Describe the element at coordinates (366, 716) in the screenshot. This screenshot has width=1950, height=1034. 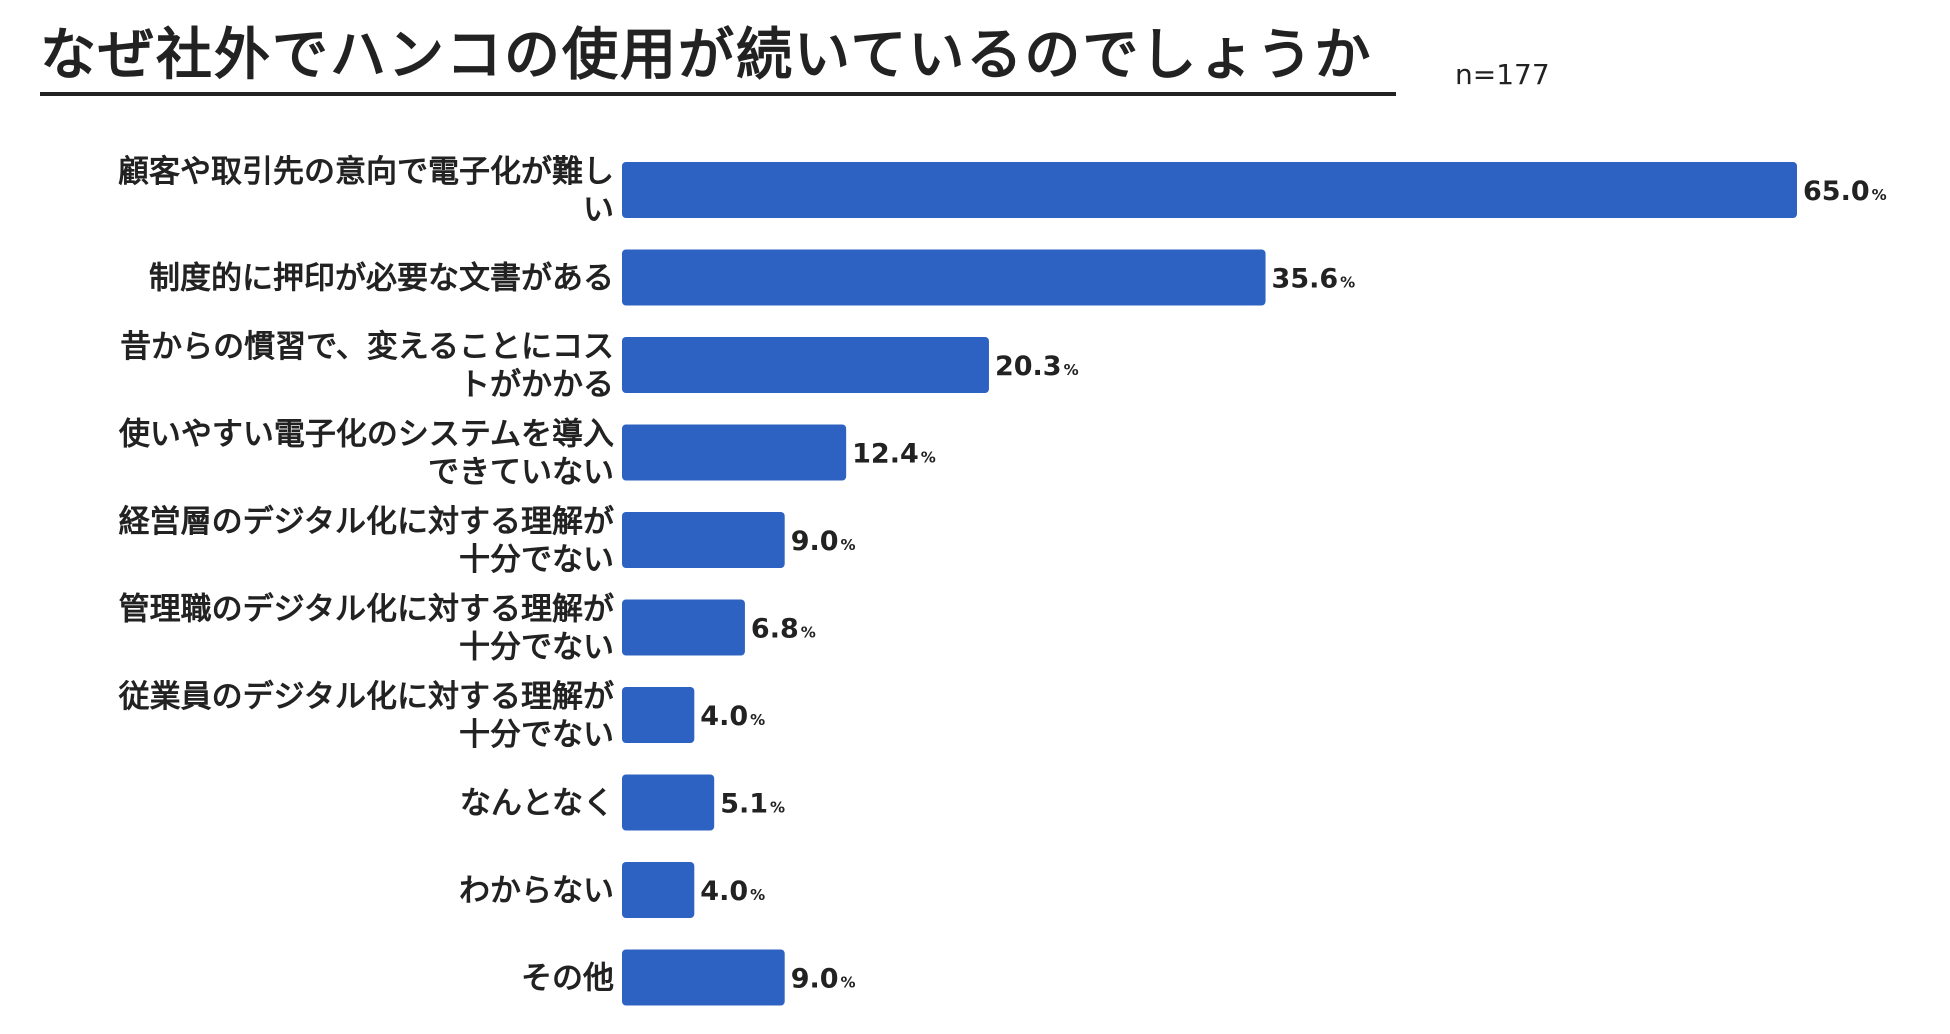
I see `category-label-6: 従業員のデジタル化に対する理解が十分でない` at that location.